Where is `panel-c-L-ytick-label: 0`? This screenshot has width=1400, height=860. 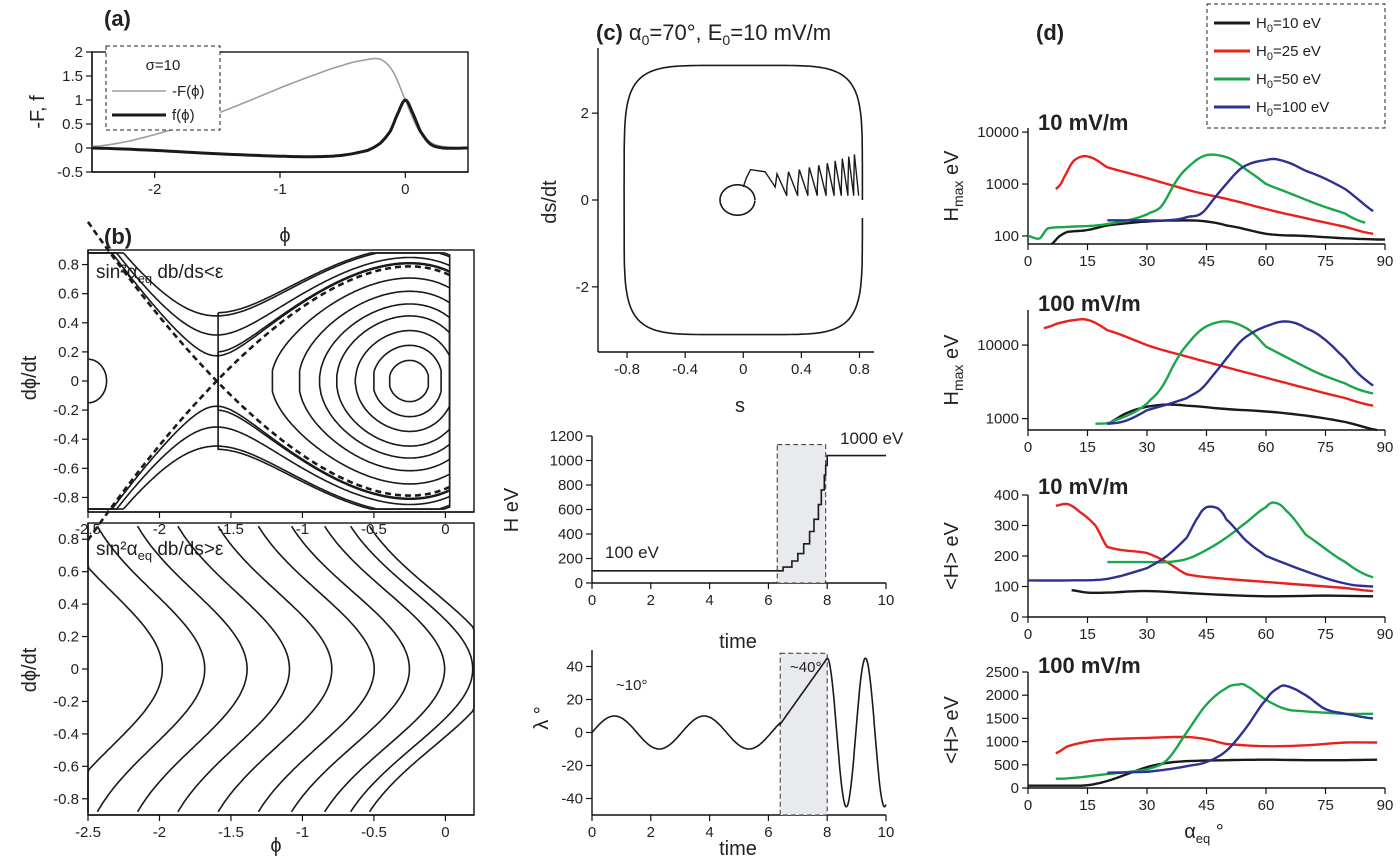 panel-c-L-ytick-label: 0 is located at coordinates (579, 733).